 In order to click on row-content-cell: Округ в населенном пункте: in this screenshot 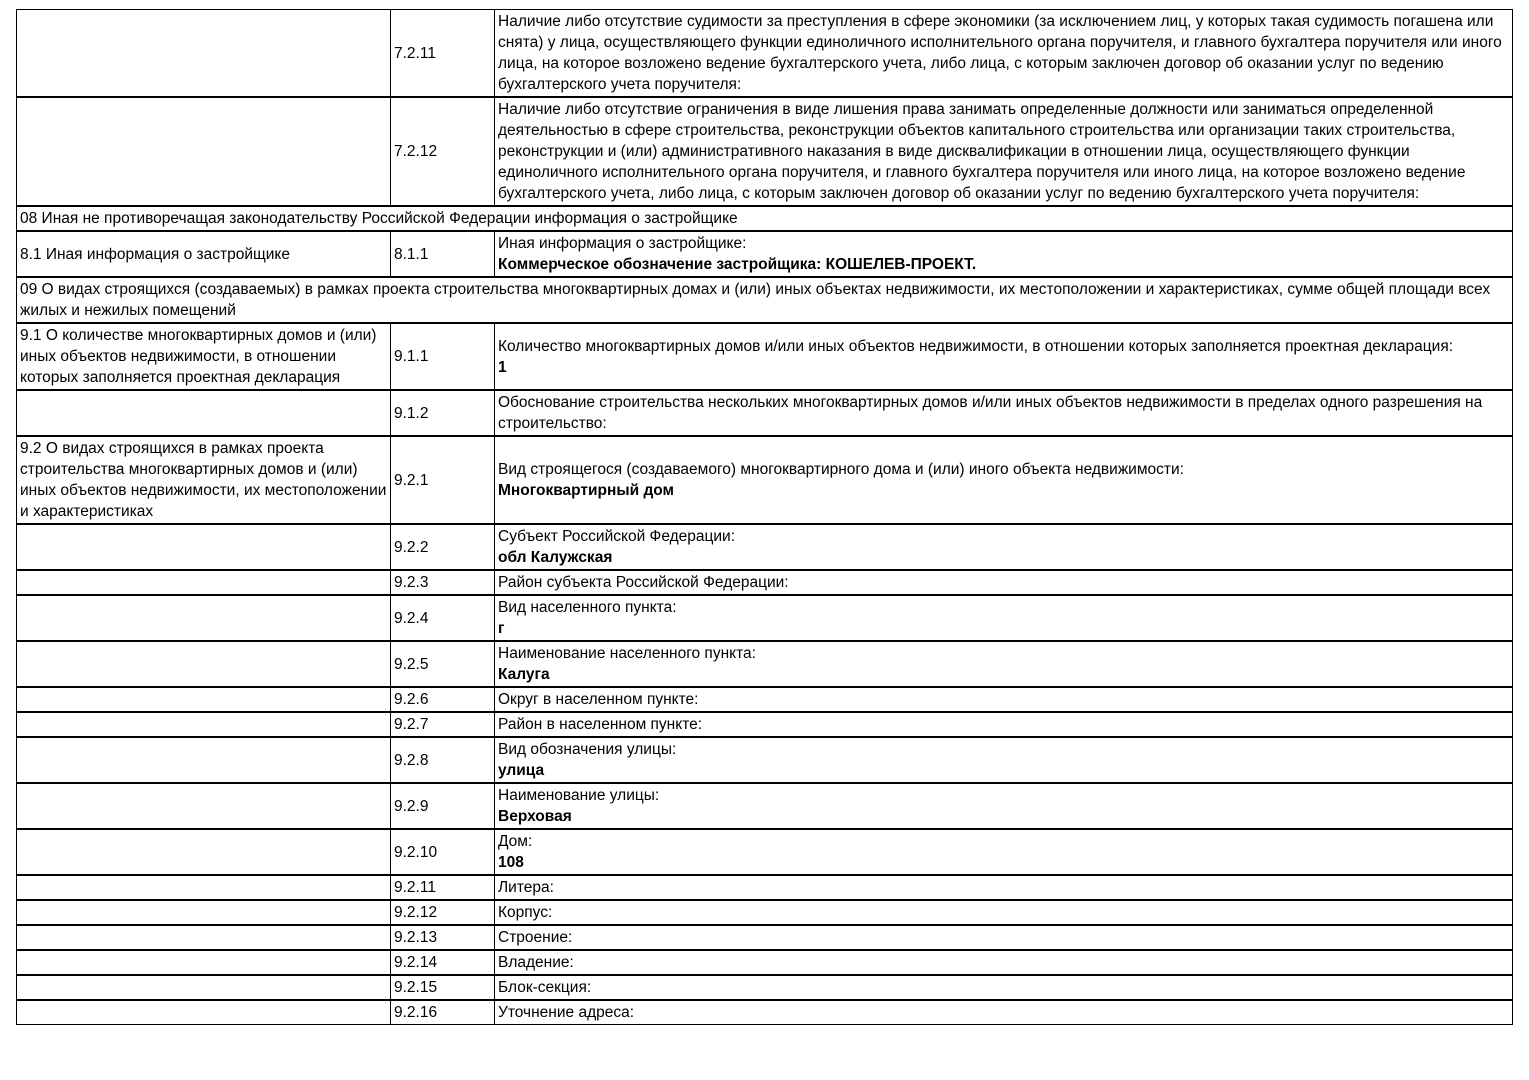, I will do `click(1003, 699)`.